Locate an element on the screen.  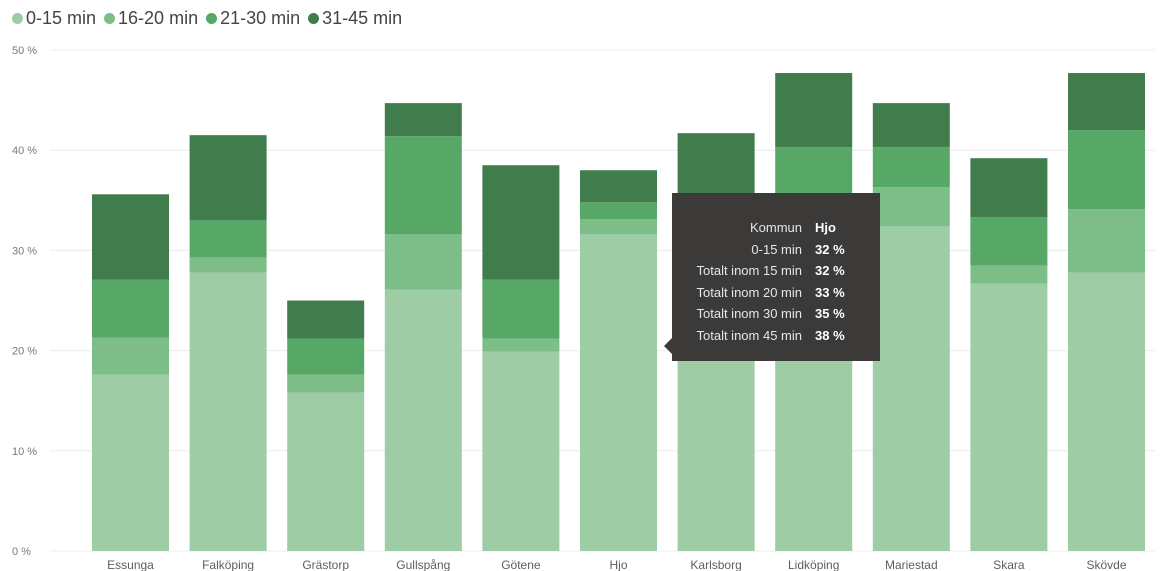
bar-segment-skara-0-15min is located at coordinates (1009, 417).